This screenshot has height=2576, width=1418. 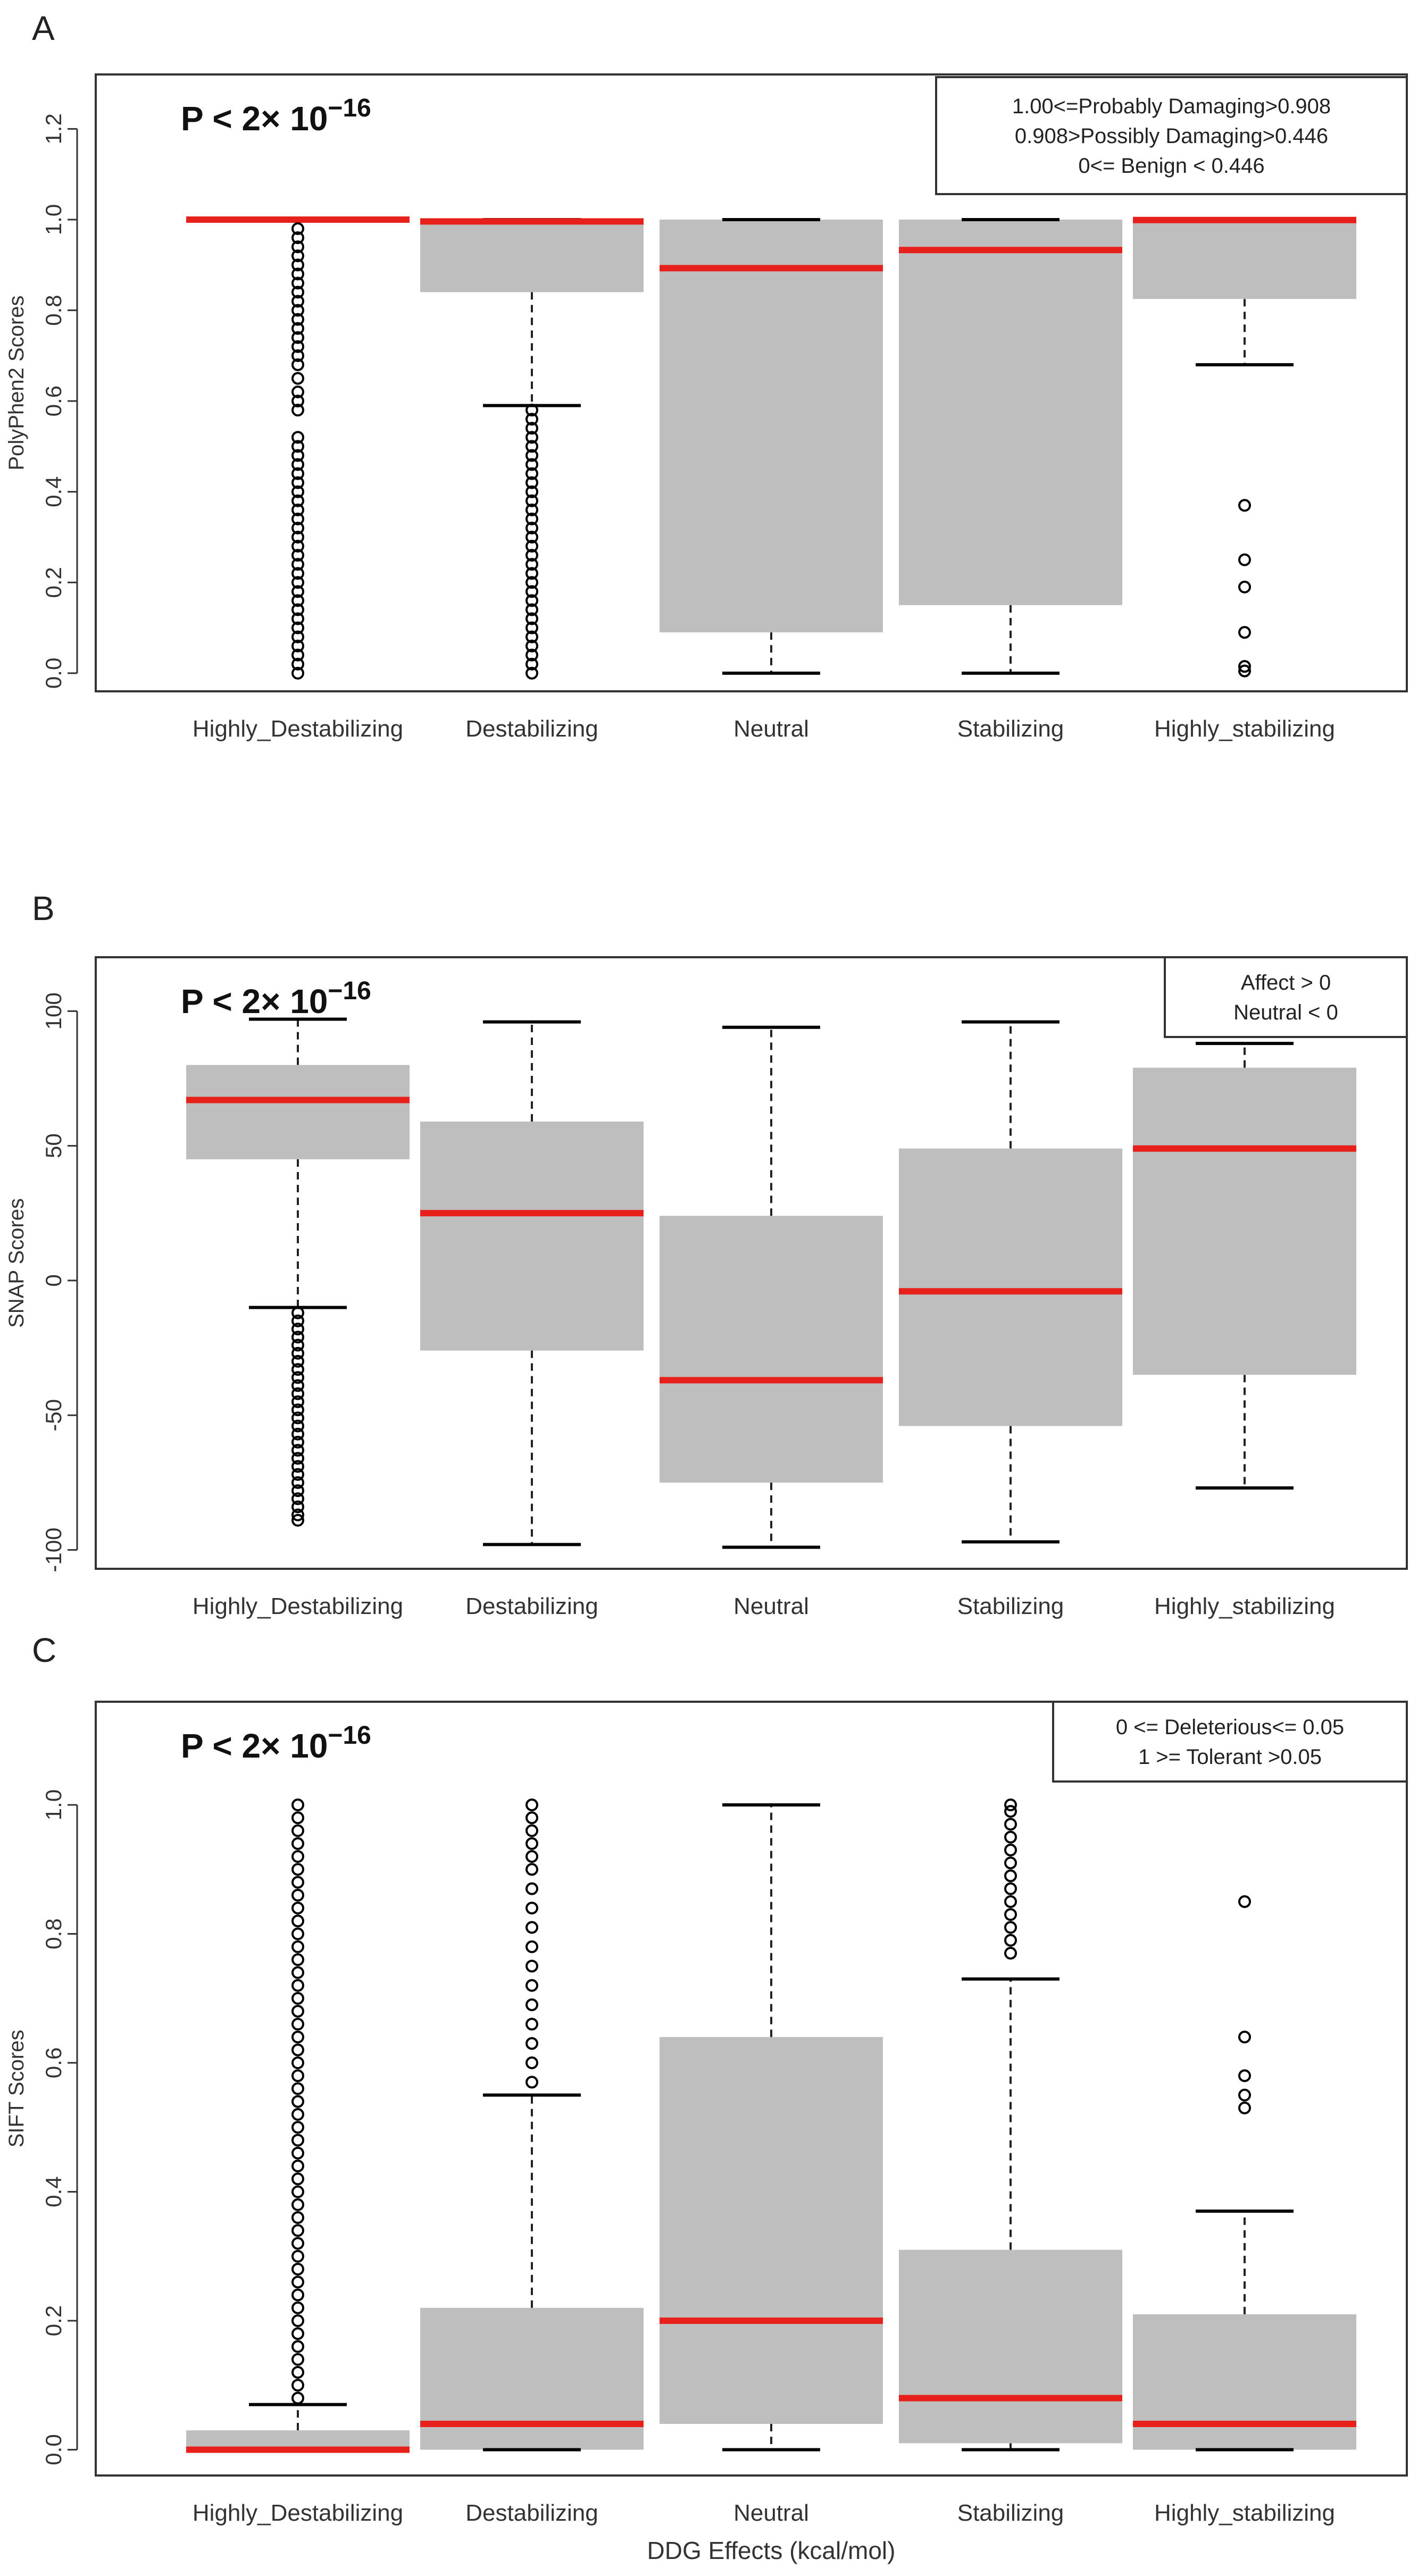 What do you see at coordinates (53, 1550) in the screenshot?
I see `y-tick-label: -100` at bounding box center [53, 1550].